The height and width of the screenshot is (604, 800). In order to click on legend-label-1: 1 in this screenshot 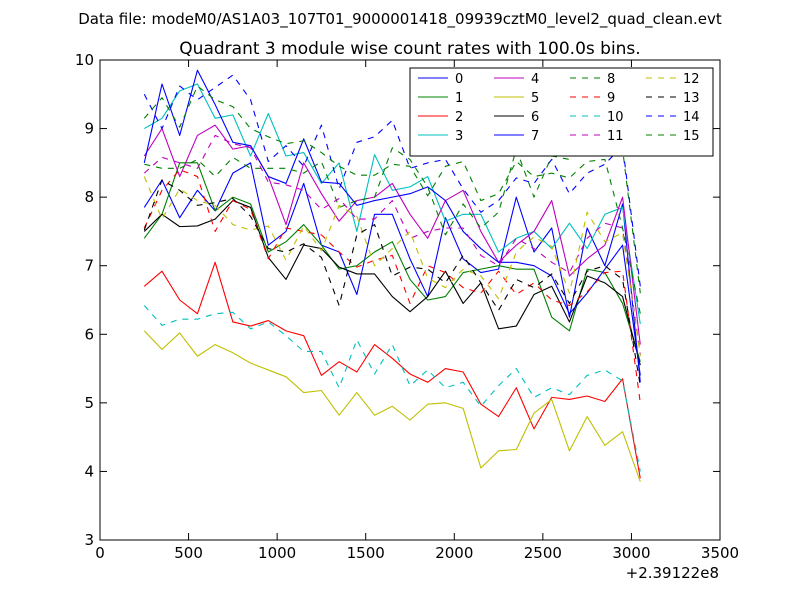, I will do `click(459, 98)`.